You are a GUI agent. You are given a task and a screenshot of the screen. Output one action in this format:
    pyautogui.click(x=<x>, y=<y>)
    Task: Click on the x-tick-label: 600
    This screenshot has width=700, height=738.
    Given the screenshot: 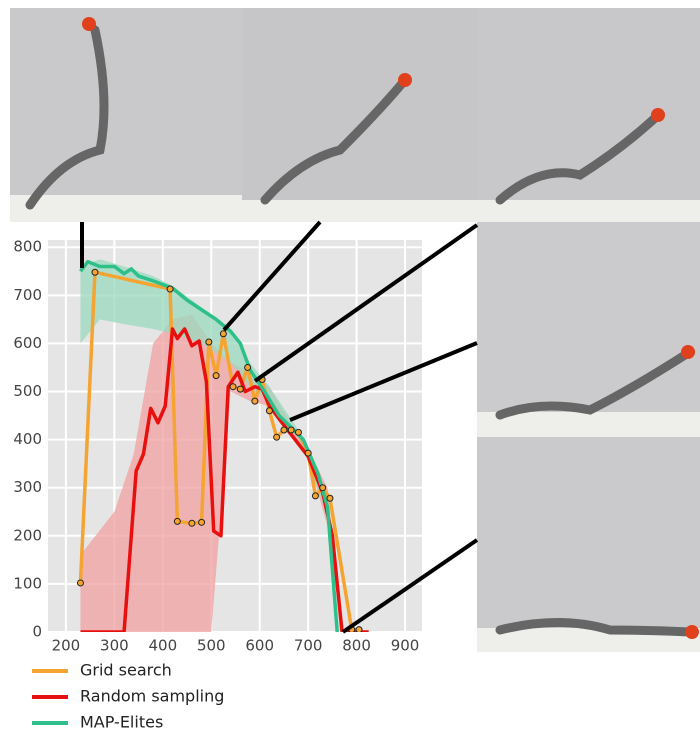 What is the action you would take?
    pyautogui.click(x=259, y=646)
    